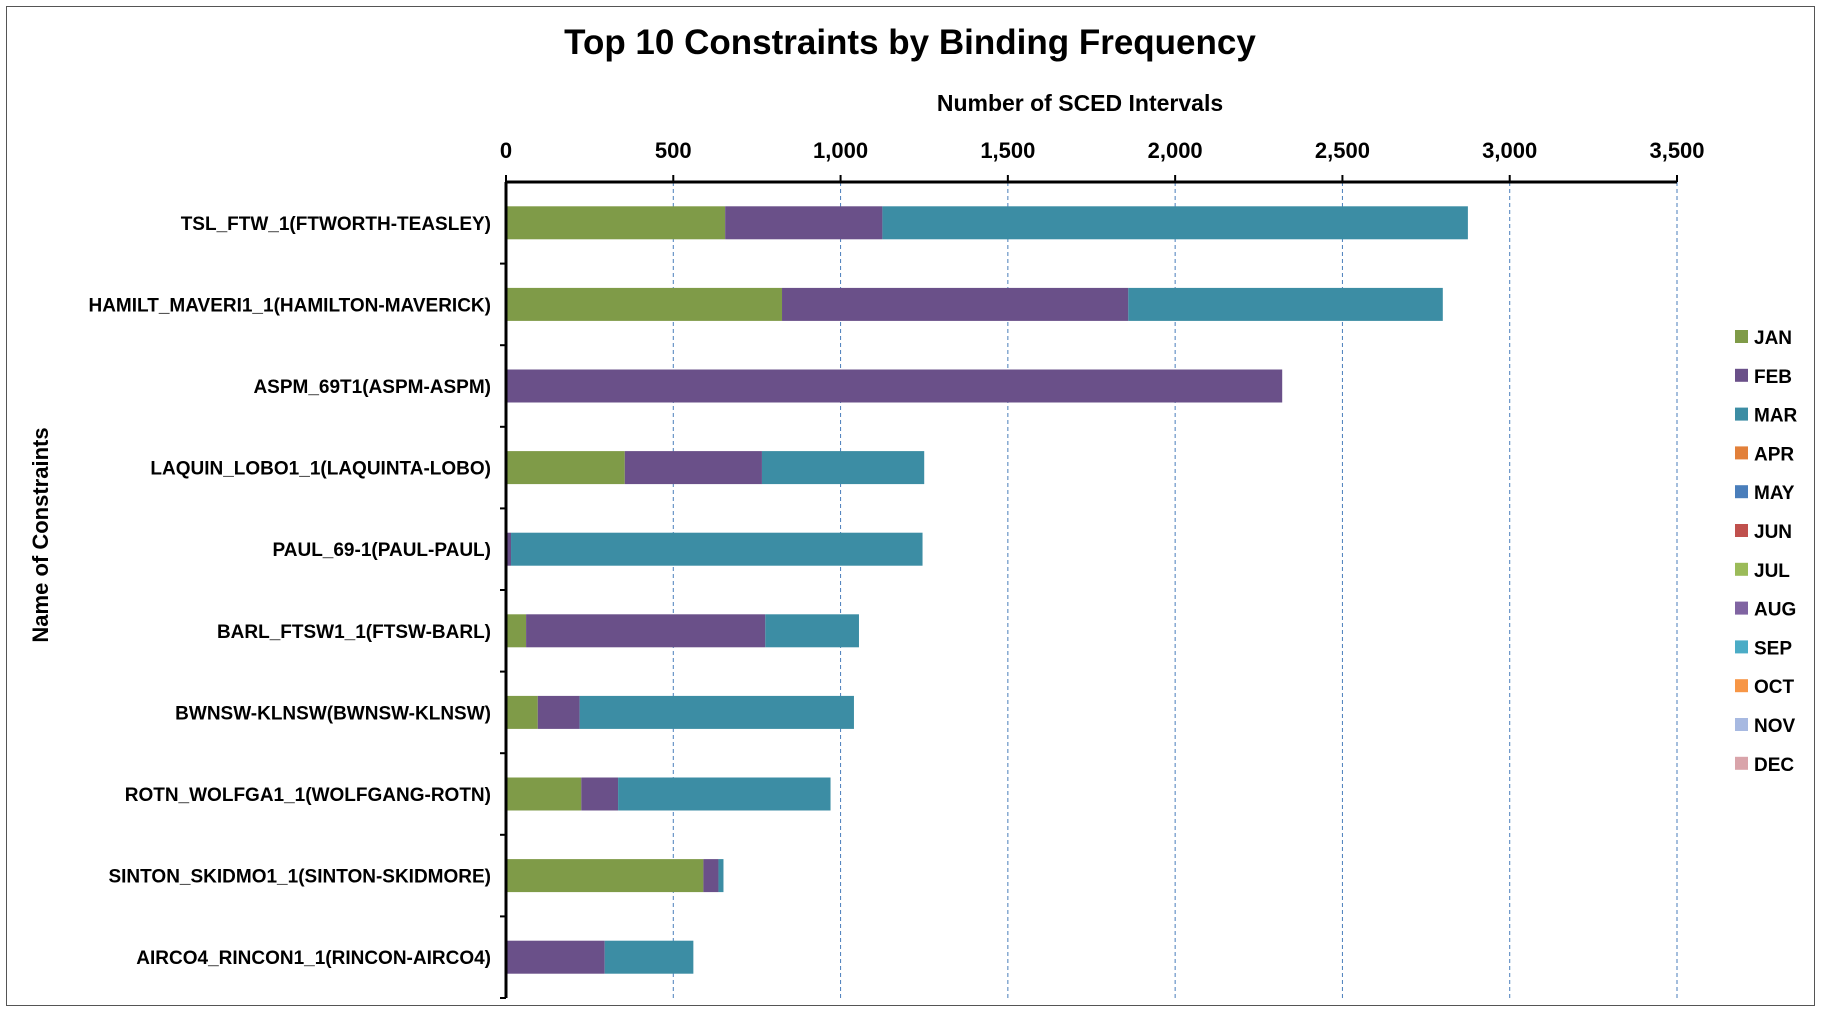  Describe the element at coordinates (1775, 610) in the screenshot. I see `legend-label-aug: AUG` at that location.